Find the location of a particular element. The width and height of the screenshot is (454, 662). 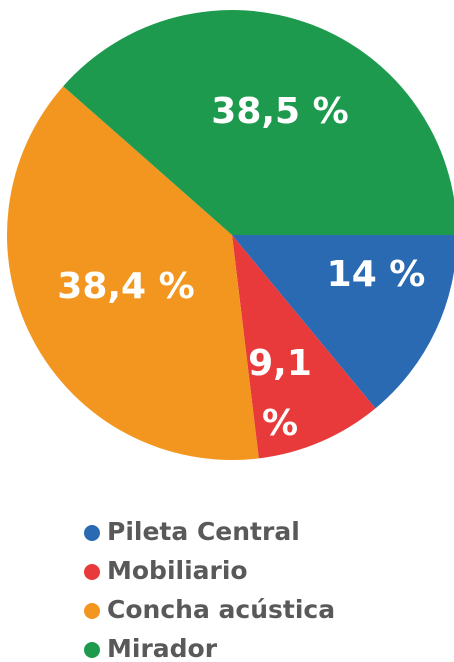

data-label: 9,1% is located at coordinates (280, 393).